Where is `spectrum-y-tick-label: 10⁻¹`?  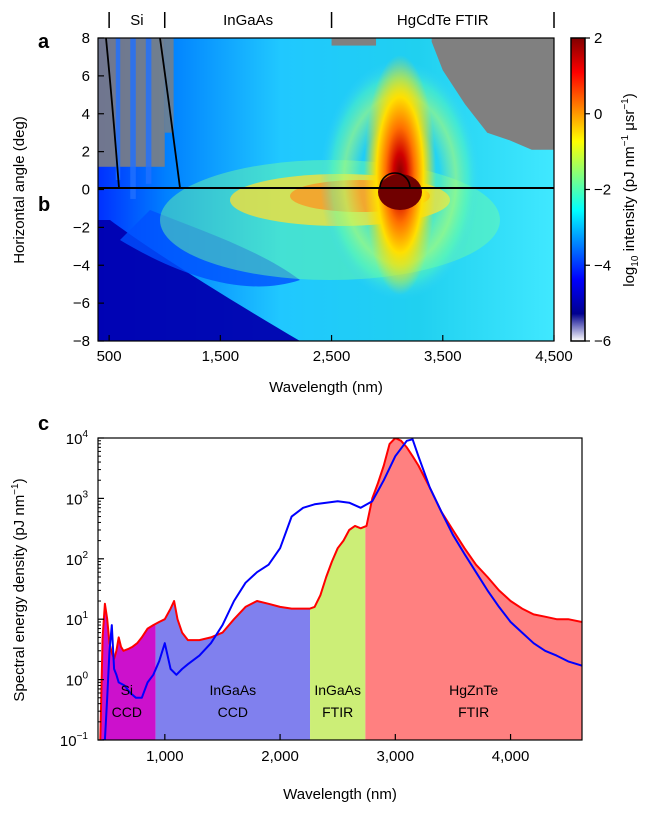 spectrum-y-tick-label: 10⁻¹ is located at coordinates (74, 740).